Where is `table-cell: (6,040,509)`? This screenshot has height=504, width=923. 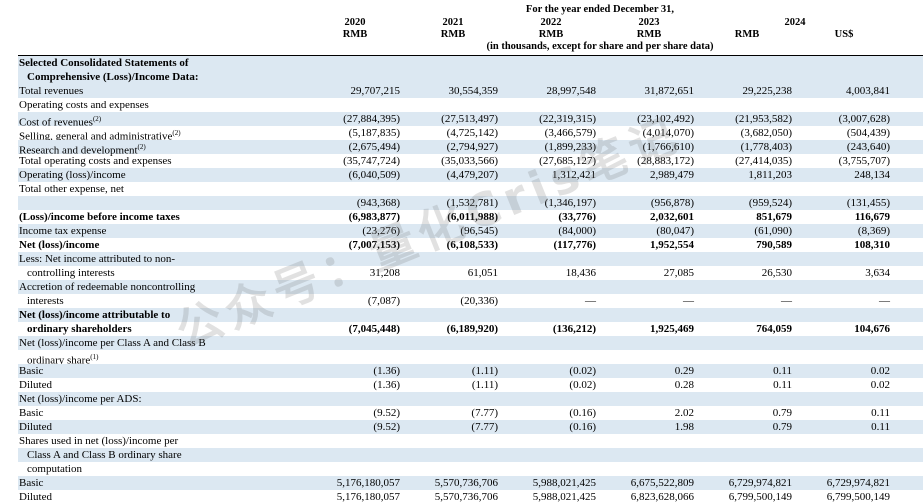 table-cell: (6,040,509) is located at coordinates (374, 175).